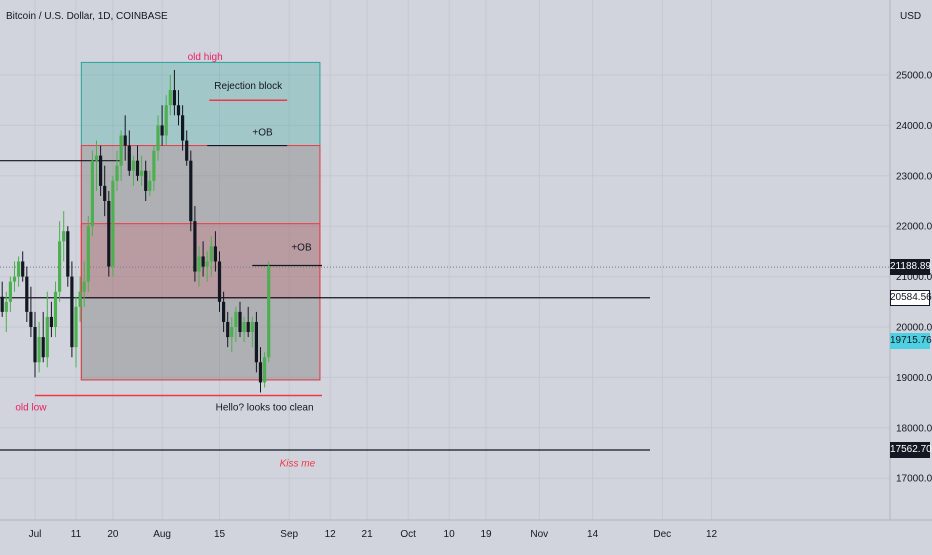  I want to click on price-tag: 20584.56, so click(911, 297).